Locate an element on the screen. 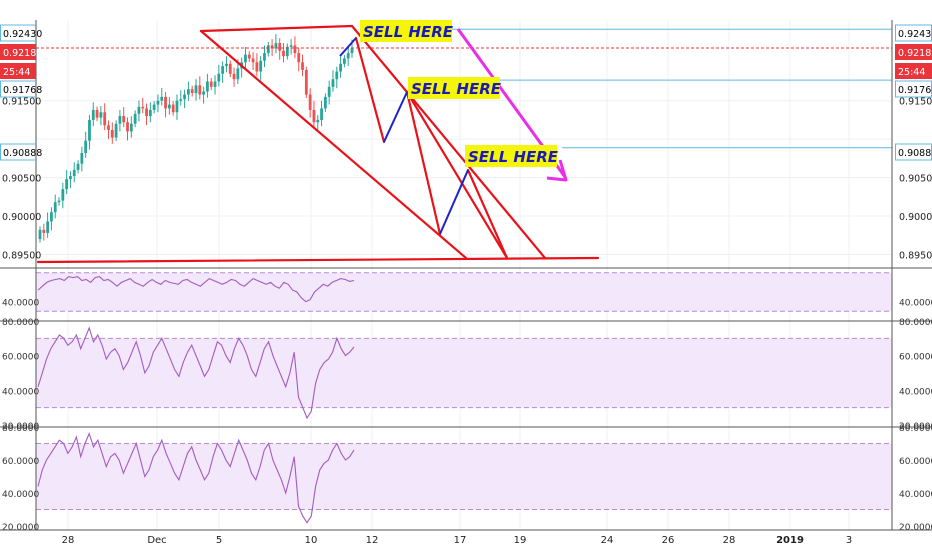  price-tick-right: 0.89500 is located at coordinates (915, 255).